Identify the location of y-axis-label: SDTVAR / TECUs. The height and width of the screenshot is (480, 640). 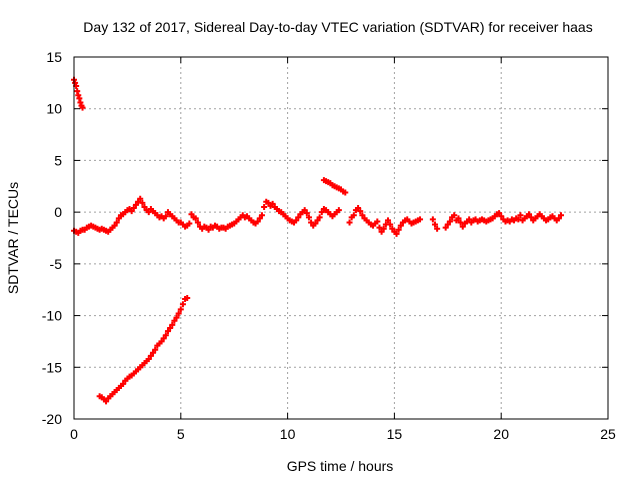
(13, 238).